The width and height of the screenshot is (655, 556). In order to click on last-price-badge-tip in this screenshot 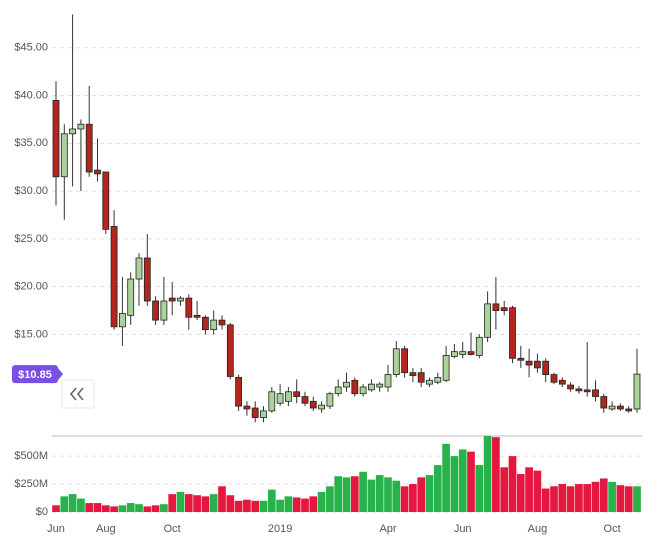, I will do `click(60, 374)`.